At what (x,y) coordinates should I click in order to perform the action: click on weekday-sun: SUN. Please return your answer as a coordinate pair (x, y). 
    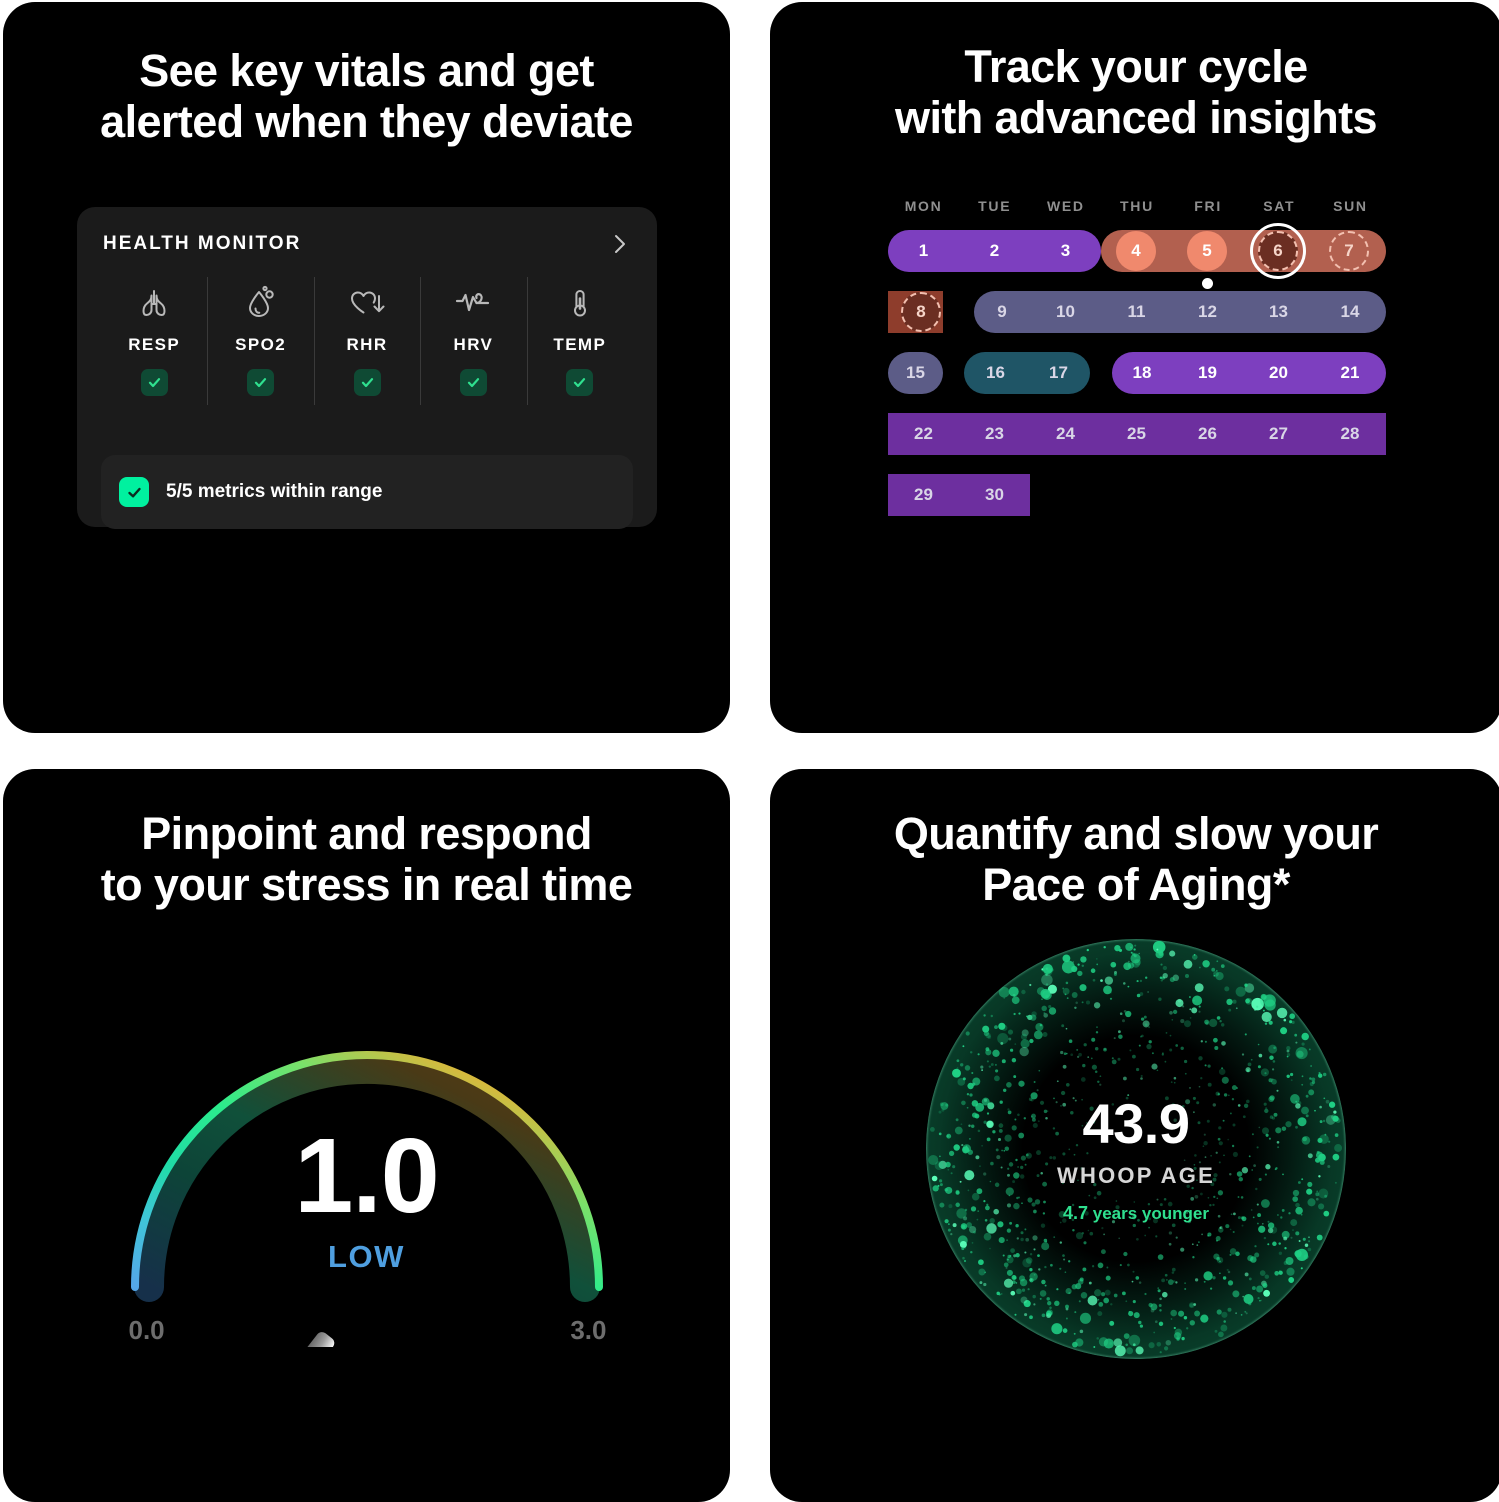
    Looking at the image, I should click on (1350, 206).